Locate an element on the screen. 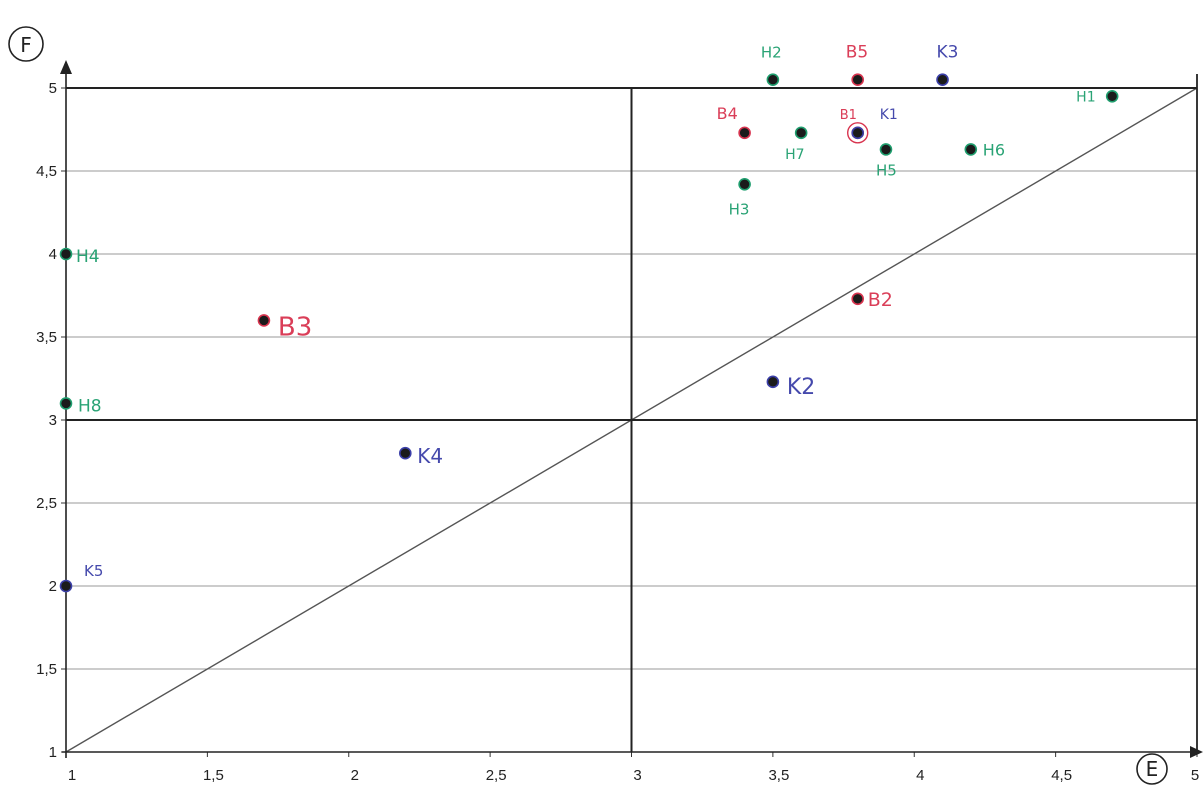 This screenshot has height=789, width=1203. data-point-k1 is located at coordinates (858, 133).